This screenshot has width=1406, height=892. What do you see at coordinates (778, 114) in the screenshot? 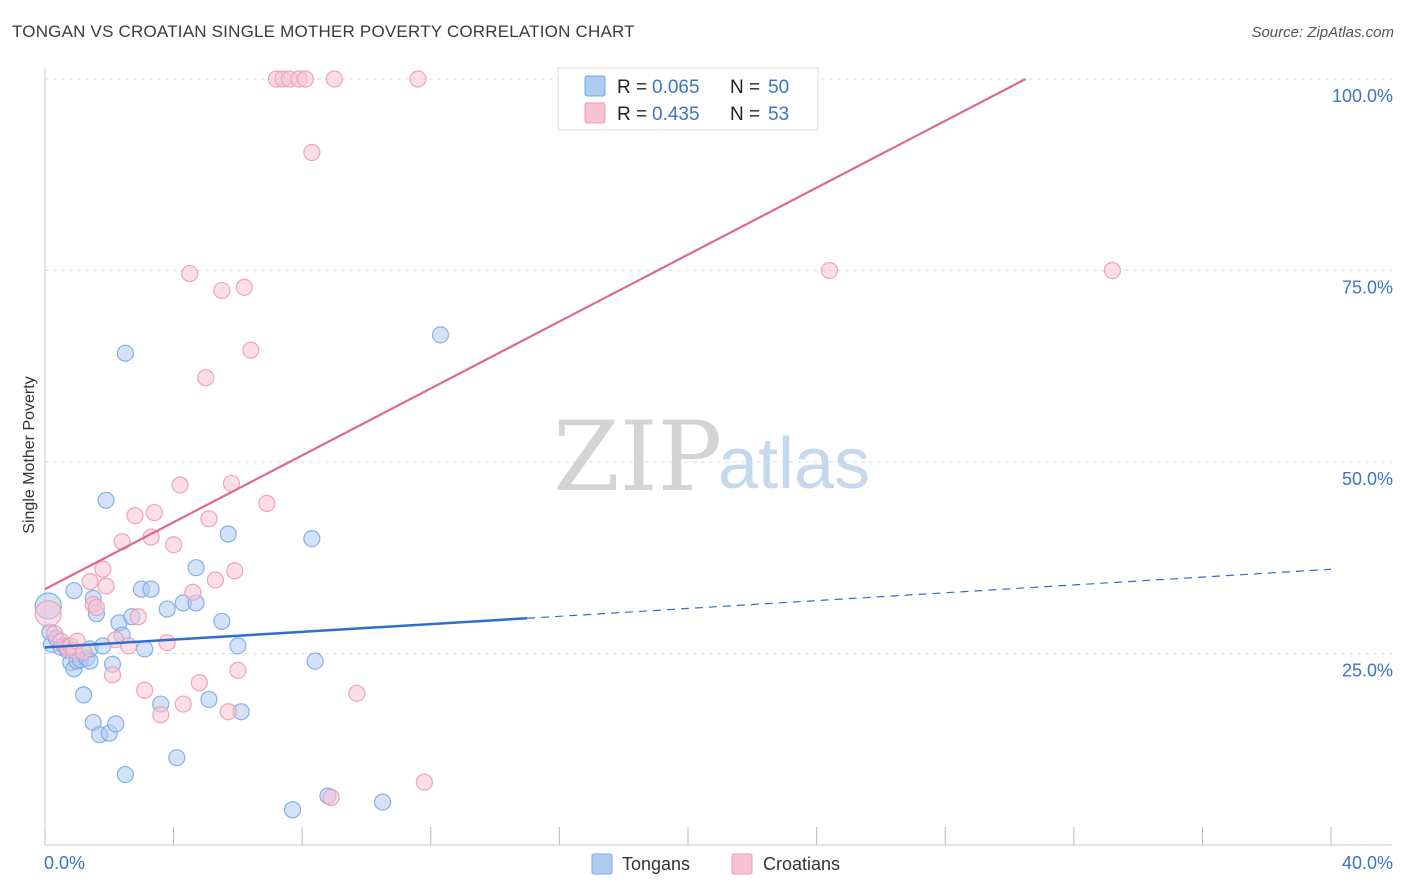
I see `legend-n-value-croatians: 53` at bounding box center [778, 114].